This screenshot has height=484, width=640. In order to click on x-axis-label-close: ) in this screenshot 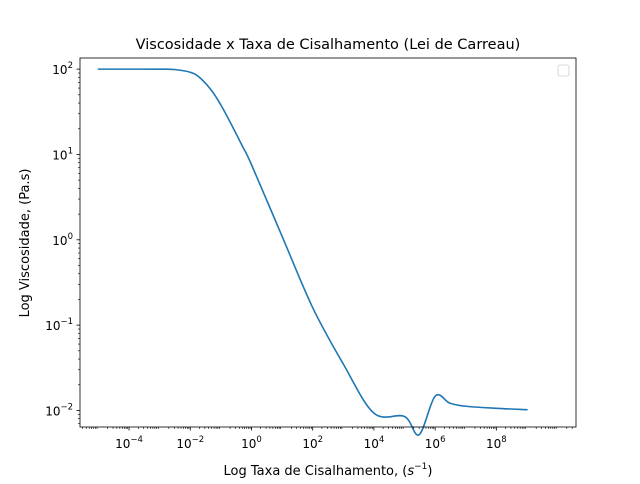, I will do `click(429, 471)`.